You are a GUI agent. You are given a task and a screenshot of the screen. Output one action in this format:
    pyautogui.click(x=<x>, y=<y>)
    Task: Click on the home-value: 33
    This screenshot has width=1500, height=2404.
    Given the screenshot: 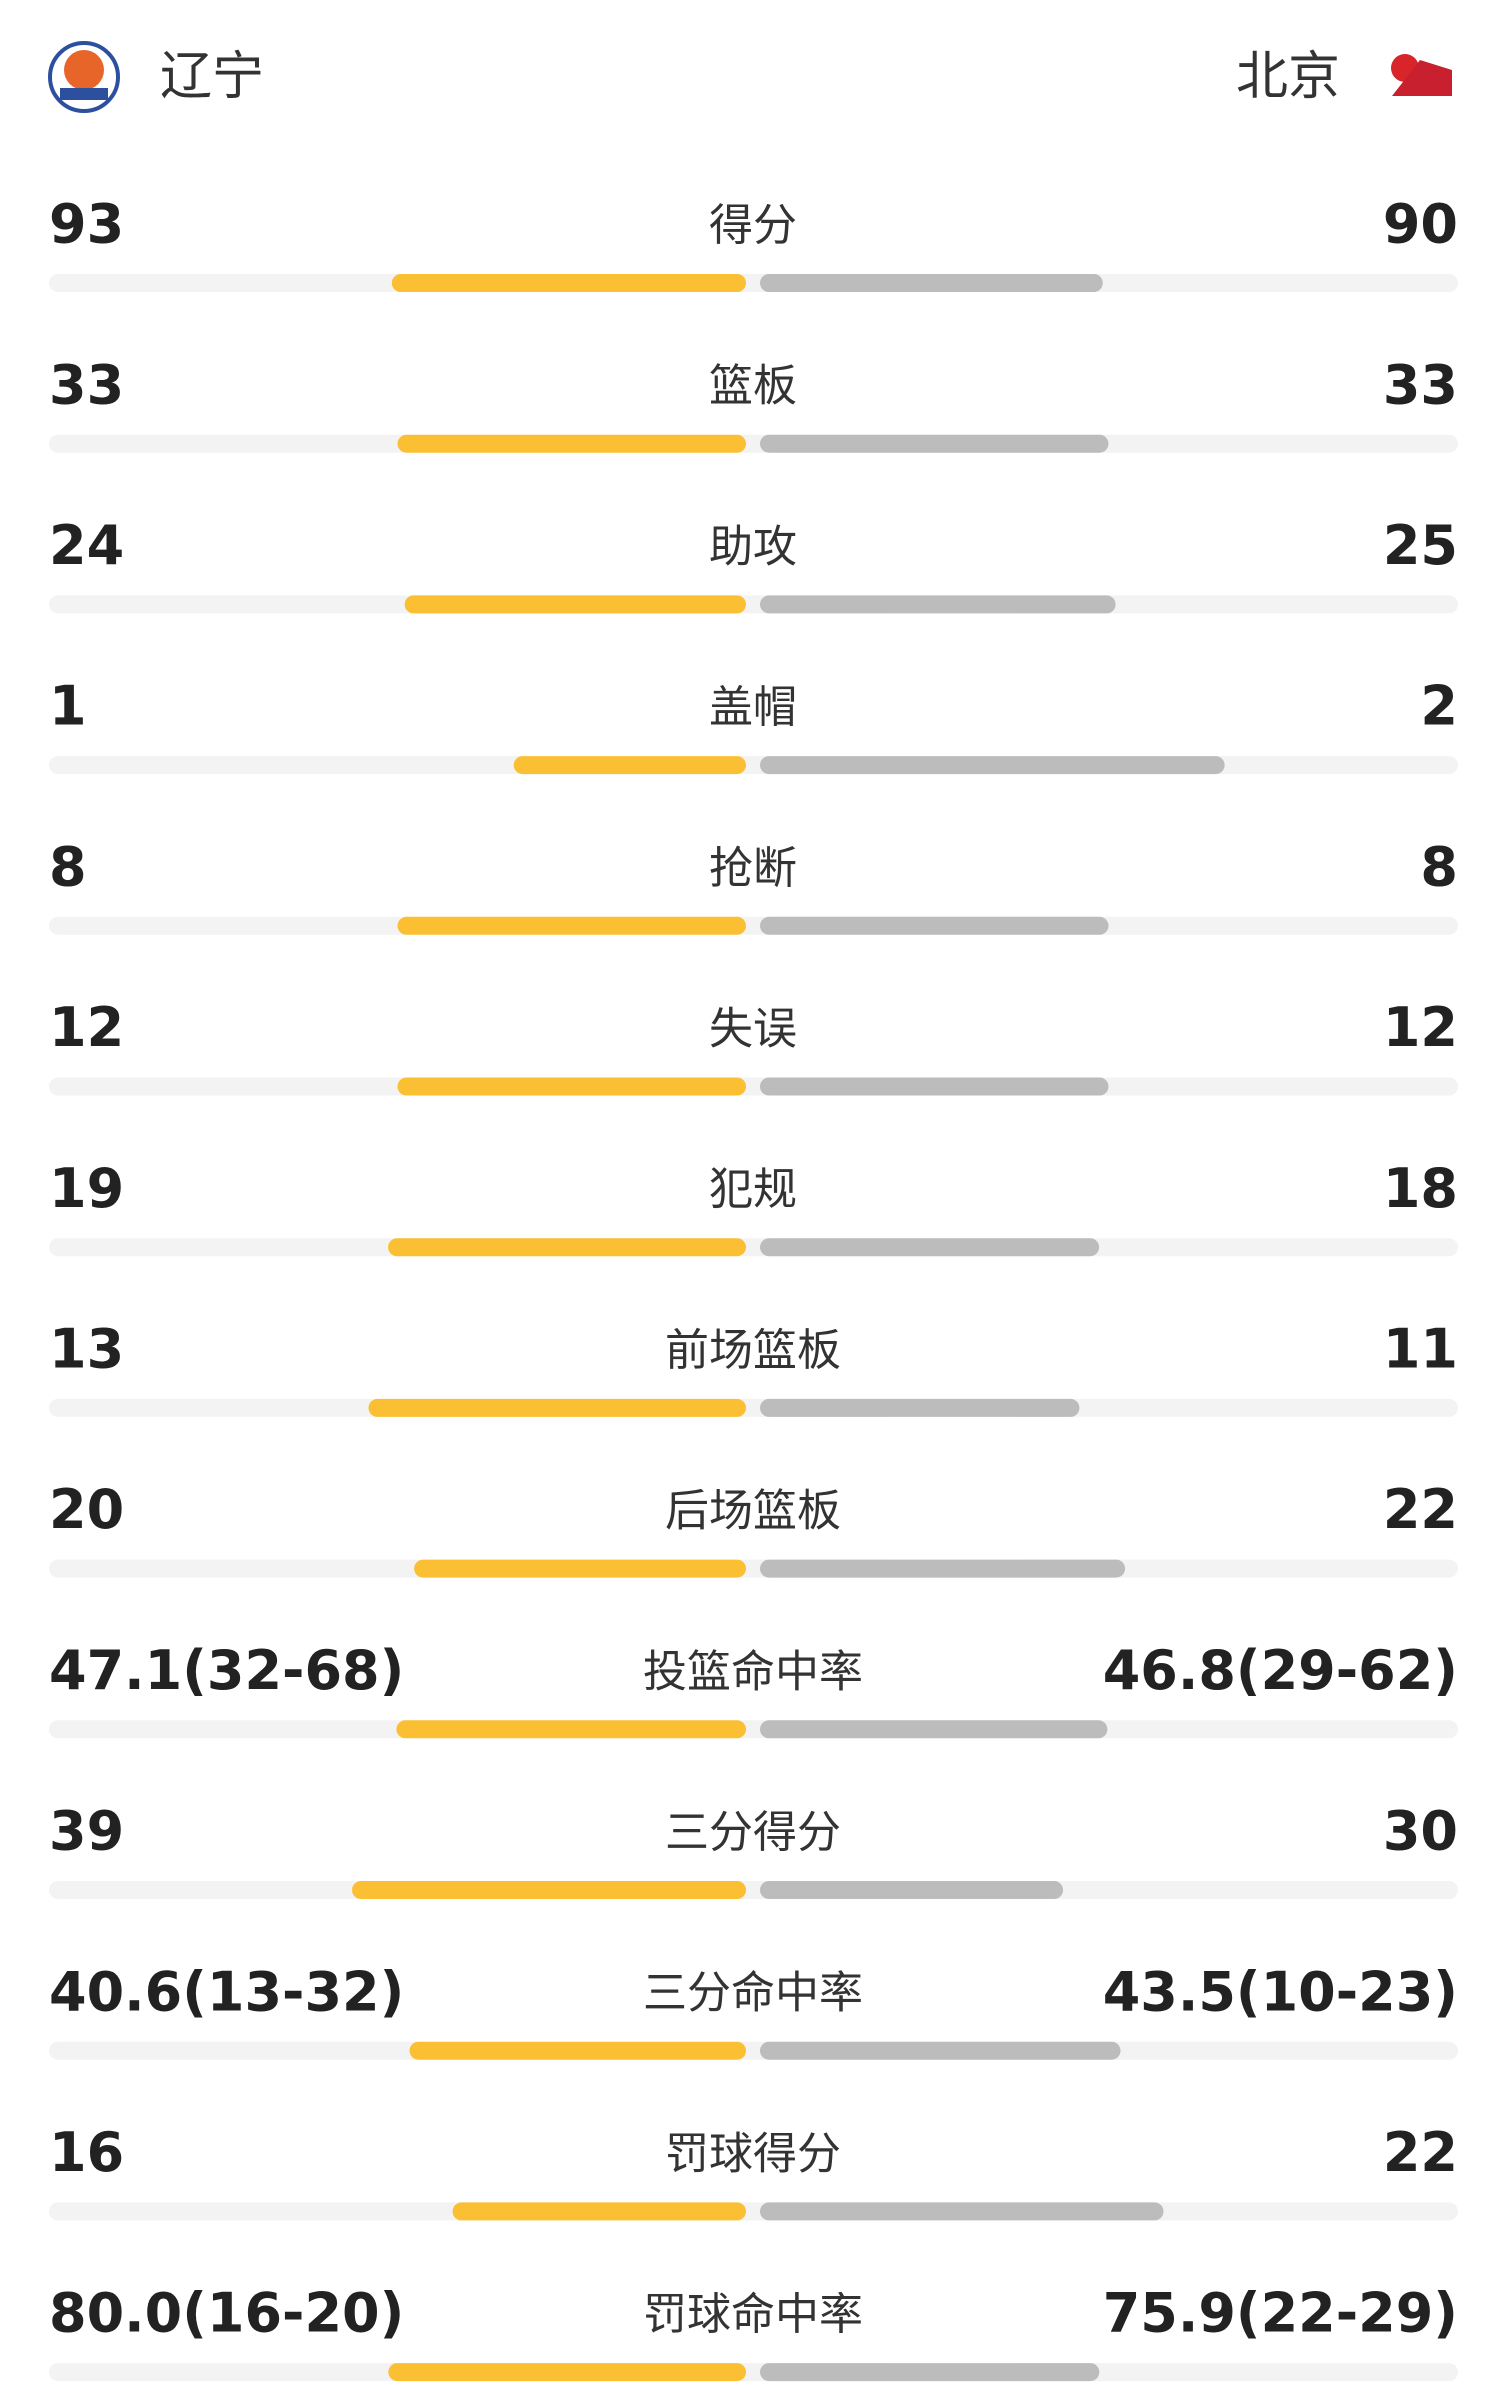 What is the action you would take?
    pyautogui.click(x=86, y=384)
    